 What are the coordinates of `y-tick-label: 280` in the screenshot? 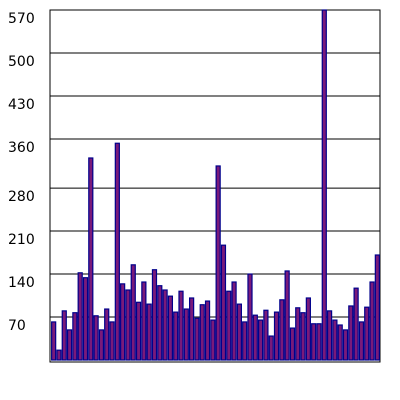 It's located at (21, 197).